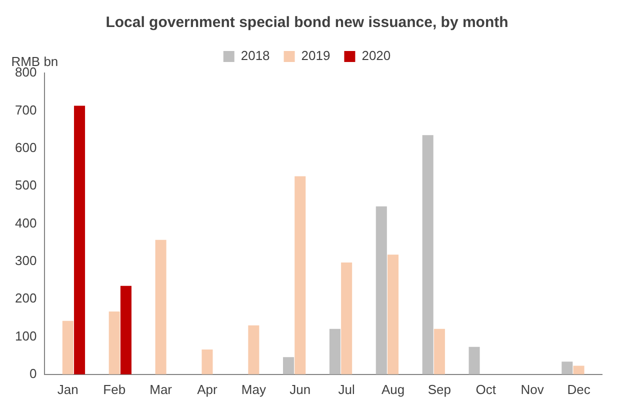 This screenshot has width=620, height=414. I want to click on legend-label: 2019, so click(315, 56).